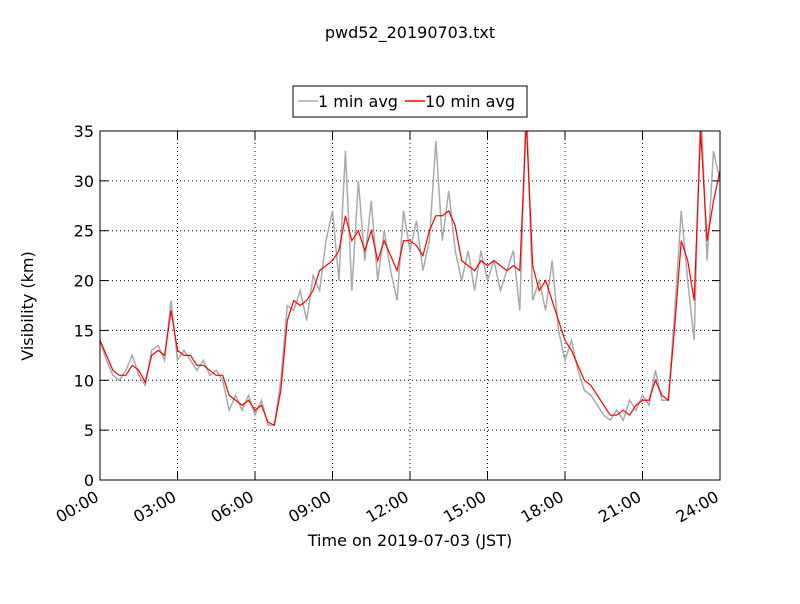 The image size is (800, 604). What do you see at coordinates (84, 380) in the screenshot?
I see `y-tick-label: 10` at bounding box center [84, 380].